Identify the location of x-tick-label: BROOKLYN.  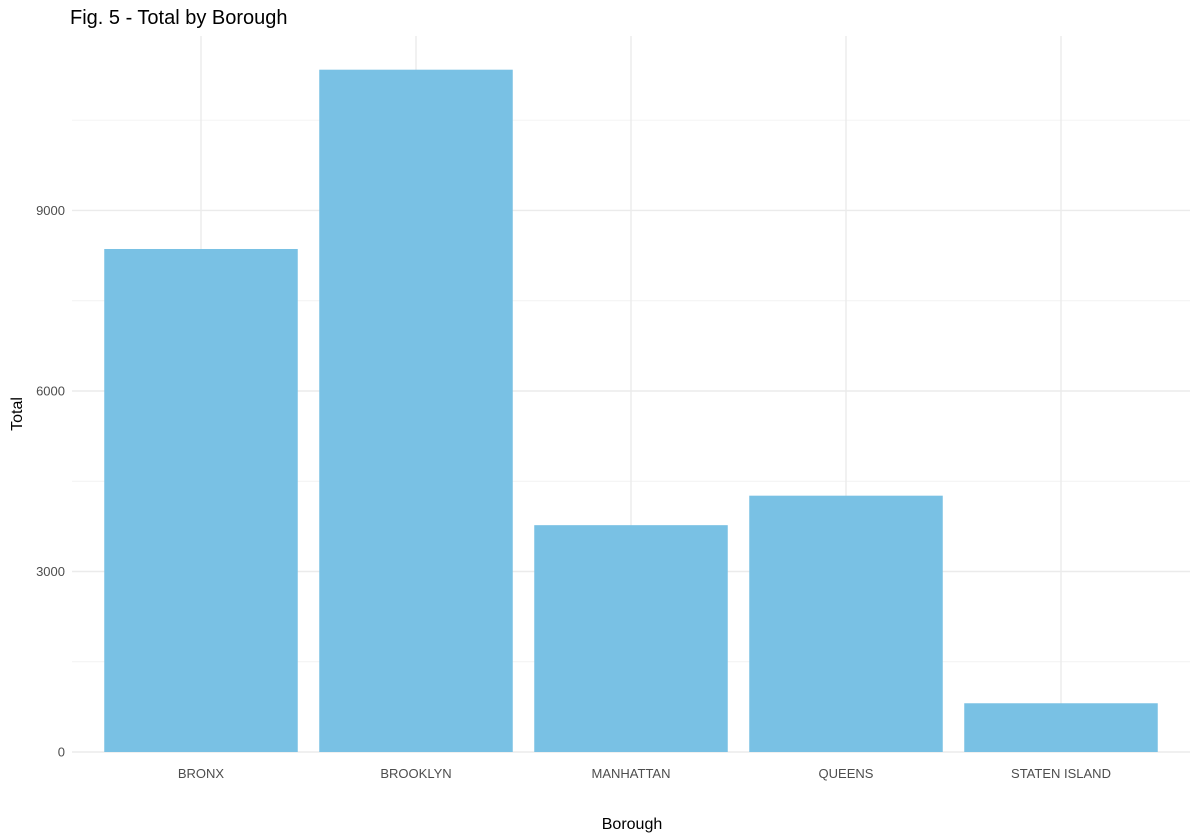
(415, 773).